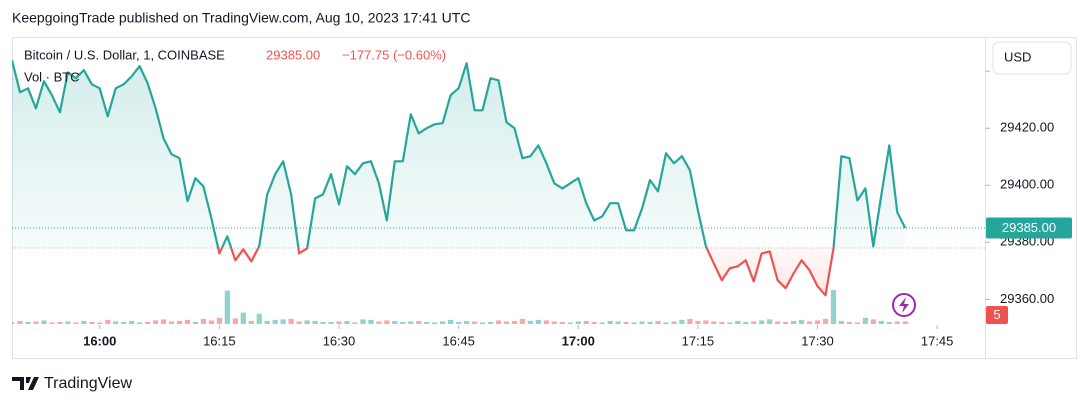 This screenshot has height=407, width=1090. What do you see at coordinates (25, 383) in the screenshot?
I see `brand-logo` at bounding box center [25, 383].